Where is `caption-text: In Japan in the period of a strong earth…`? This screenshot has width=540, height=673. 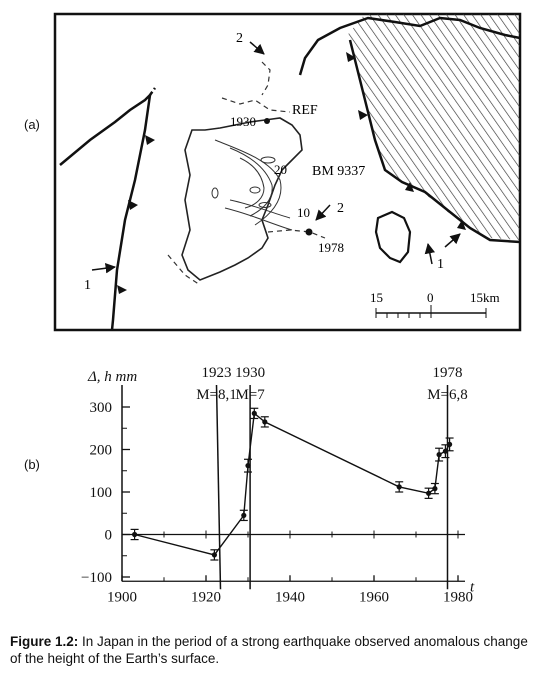 caption-text: In Japan in the period of a strong earth… is located at coordinates (269, 650).